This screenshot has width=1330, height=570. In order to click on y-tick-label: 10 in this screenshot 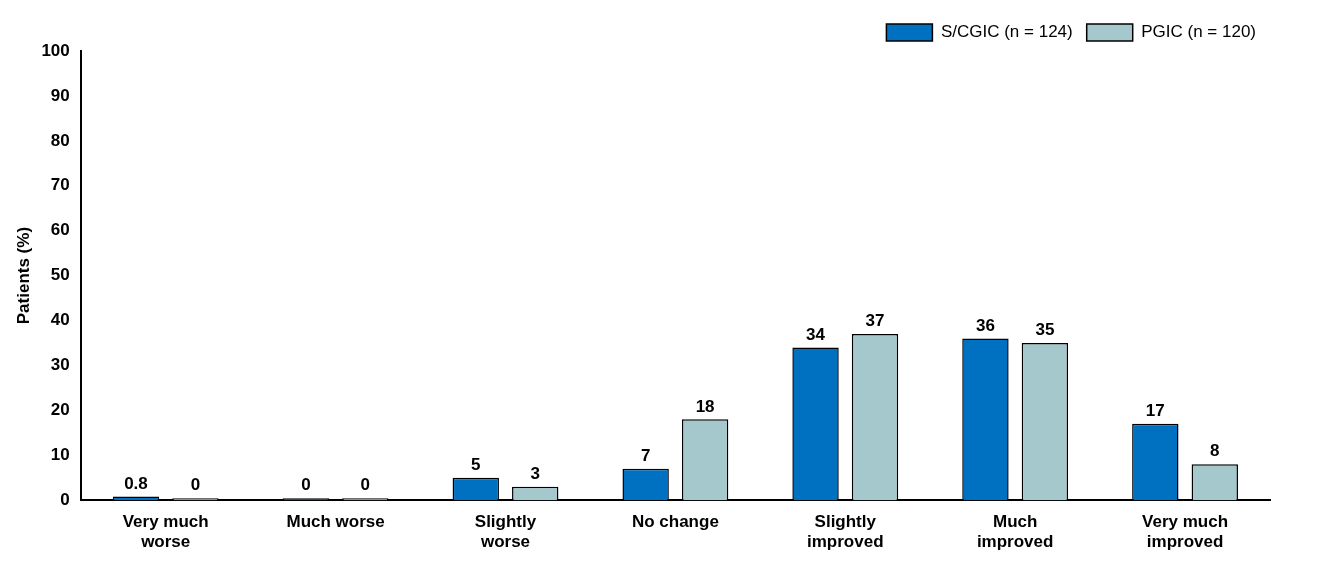, I will do `click(60, 454)`.